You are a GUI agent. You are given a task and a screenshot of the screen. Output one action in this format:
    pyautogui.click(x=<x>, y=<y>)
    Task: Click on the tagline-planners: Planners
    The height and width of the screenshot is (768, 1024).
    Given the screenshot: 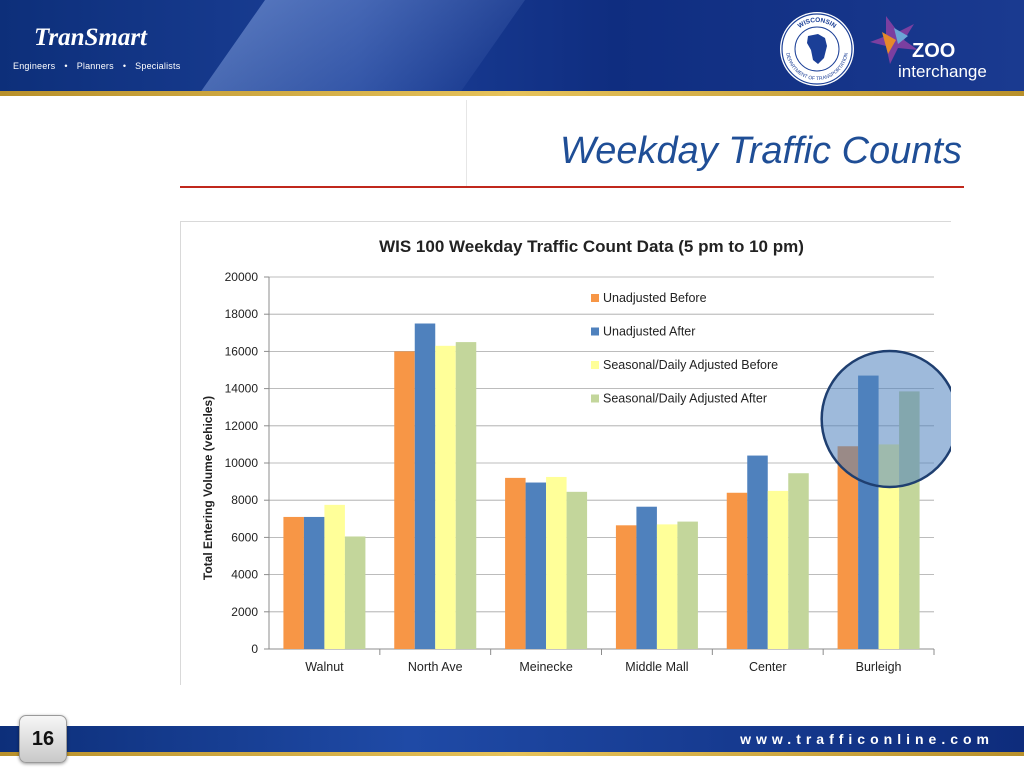 What is the action you would take?
    pyautogui.click(x=95, y=66)
    